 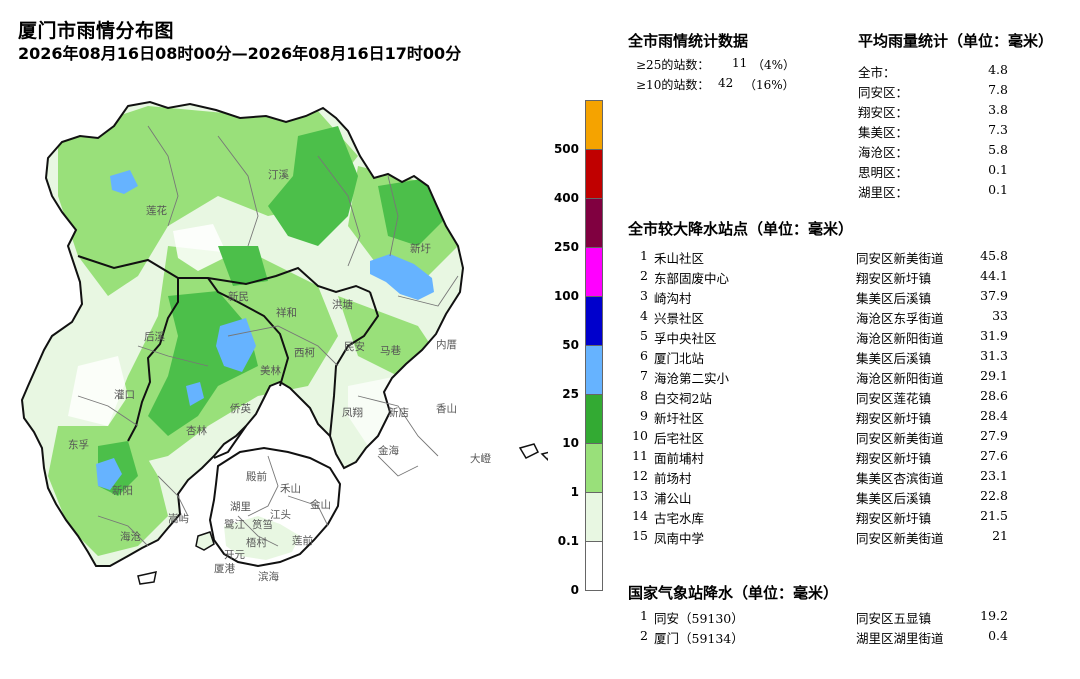 I want to click on place-label: 香山, so click(x=446, y=409).